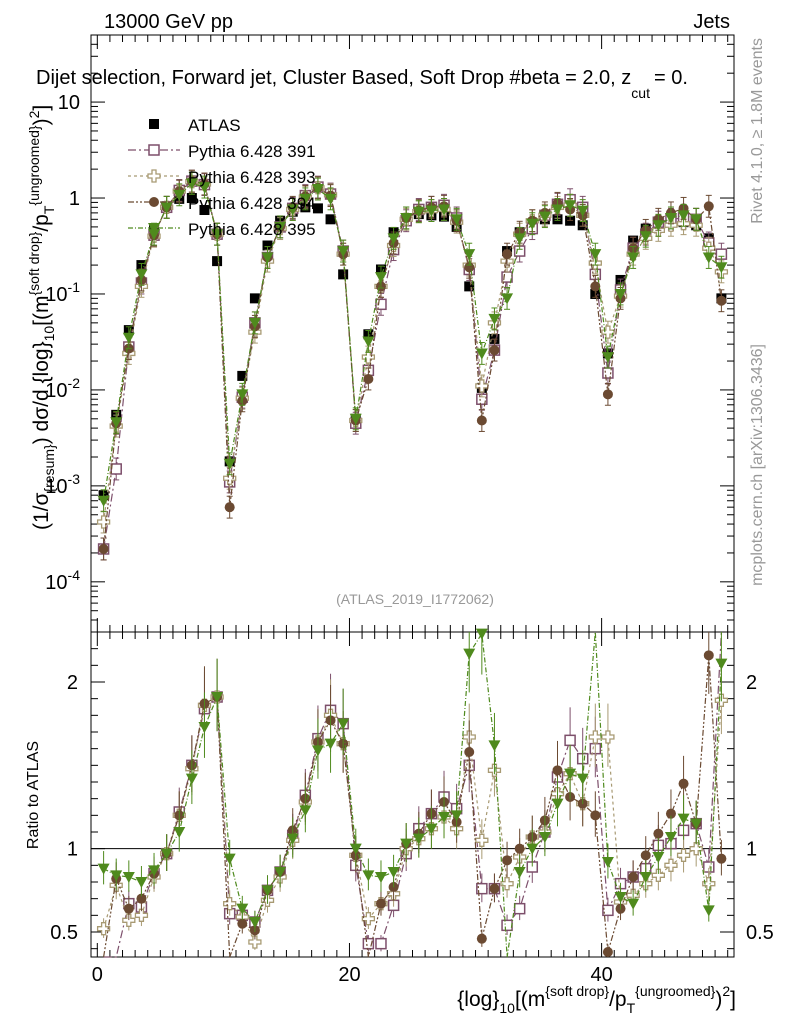 This screenshot has width=786, height=1024. I want to click on y-tick-label: 10⁻³, so click(62, 484).